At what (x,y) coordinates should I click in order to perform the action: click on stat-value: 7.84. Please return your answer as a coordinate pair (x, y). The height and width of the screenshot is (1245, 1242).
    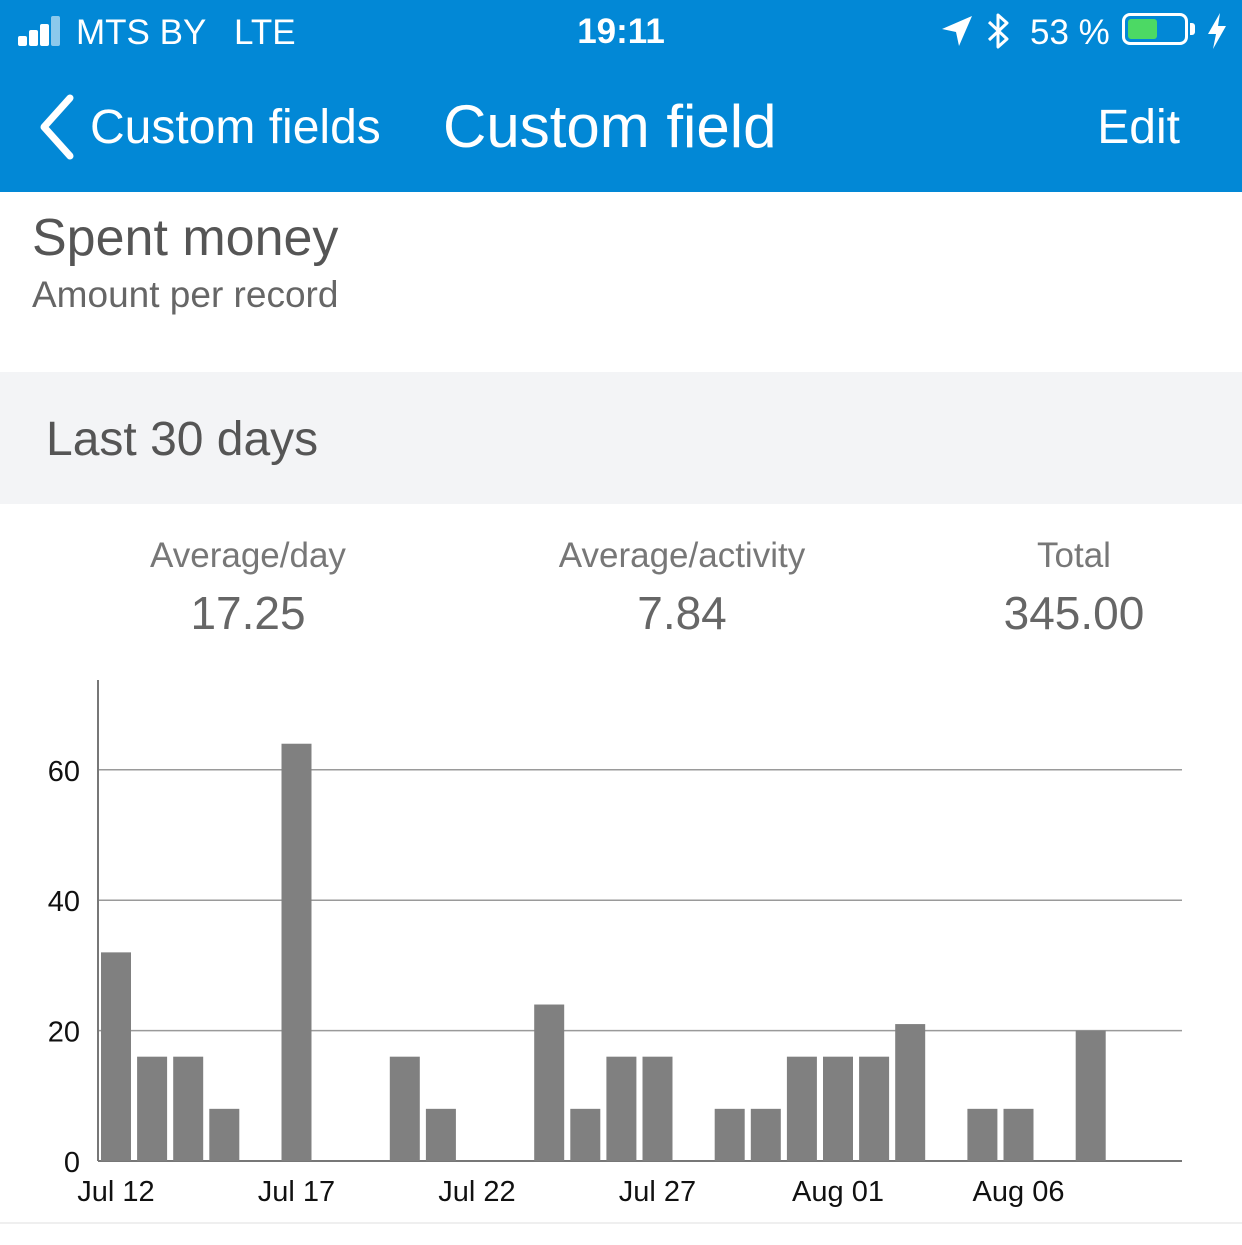
    Looking at the image, I should click on (682, 613).